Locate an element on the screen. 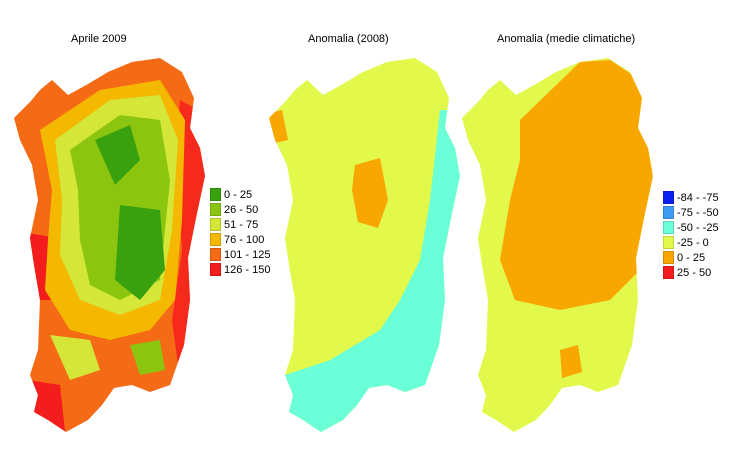  legend-item: 126 - 150 is located at coordinates (240, 269).